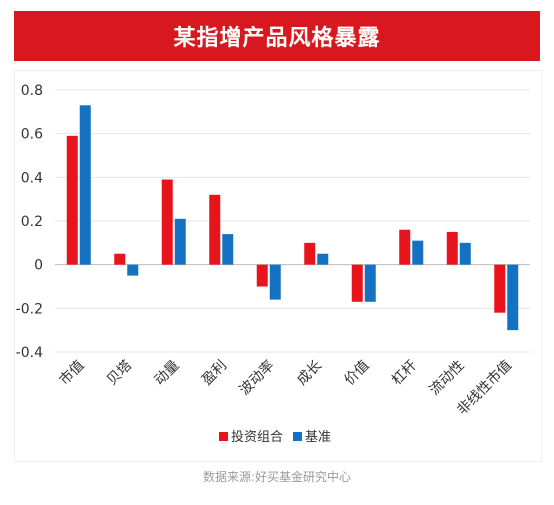 The height and width of the screenshot is (505, 554). Describe the element at coordinates (223, 436) in the screenshot. I see `legend-swatch-portfolio` at that location.